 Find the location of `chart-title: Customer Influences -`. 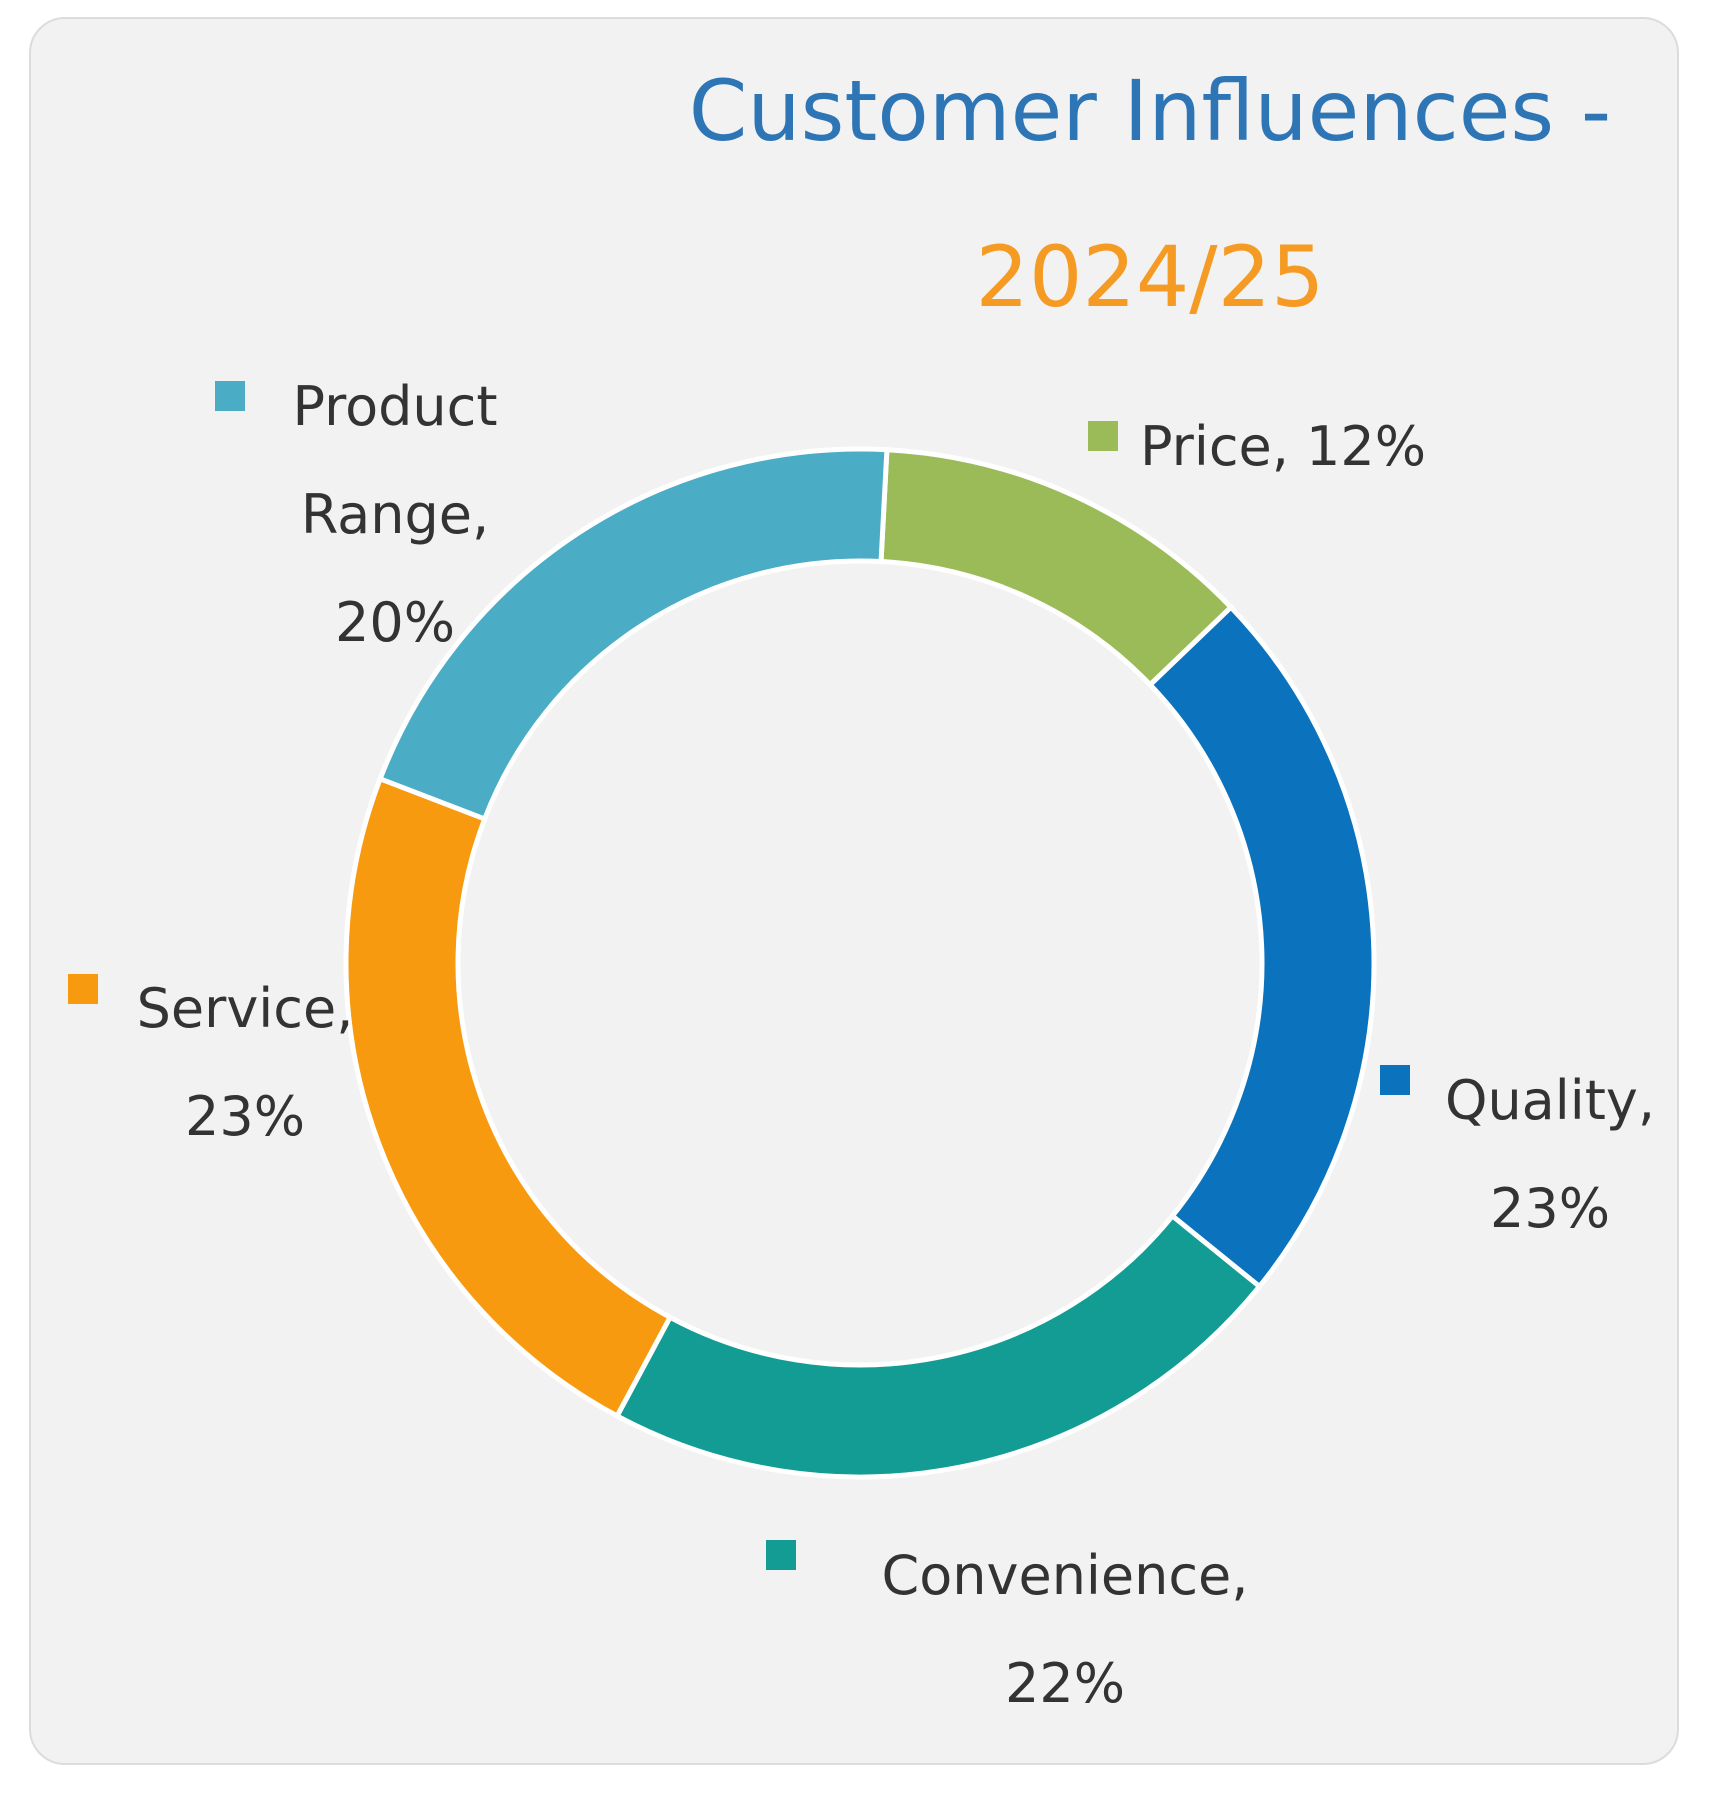

chart-title: Customer Influences - is located at coordinates (1150, 111).